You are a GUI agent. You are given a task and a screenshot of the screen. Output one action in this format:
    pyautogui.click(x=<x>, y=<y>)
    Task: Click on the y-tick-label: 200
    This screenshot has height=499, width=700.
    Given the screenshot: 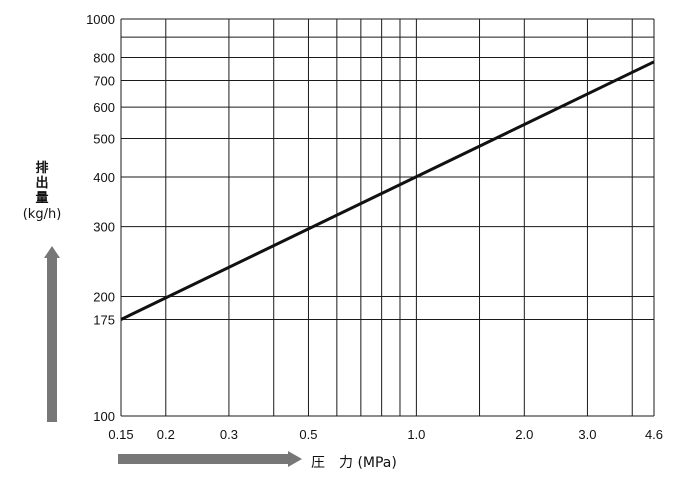 What is the action you would take?
    pyautogui.click(x=104, y=296)
    